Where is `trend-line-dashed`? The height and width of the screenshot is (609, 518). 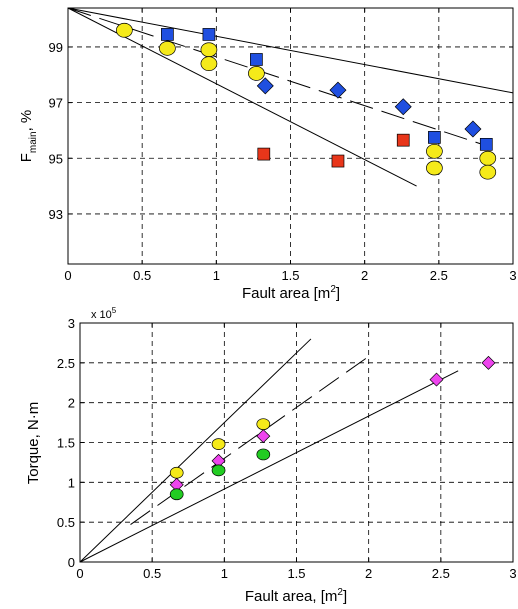
trend-line-dashed is located at coordinates (249, 440).